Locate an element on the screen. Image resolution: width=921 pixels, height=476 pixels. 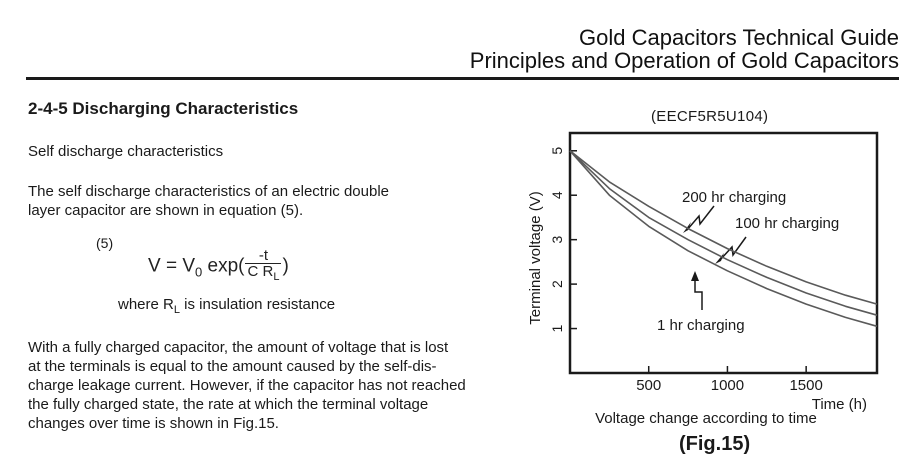
equation: V = V0 exp(-t C RL) is located at coordinates (218, 266).